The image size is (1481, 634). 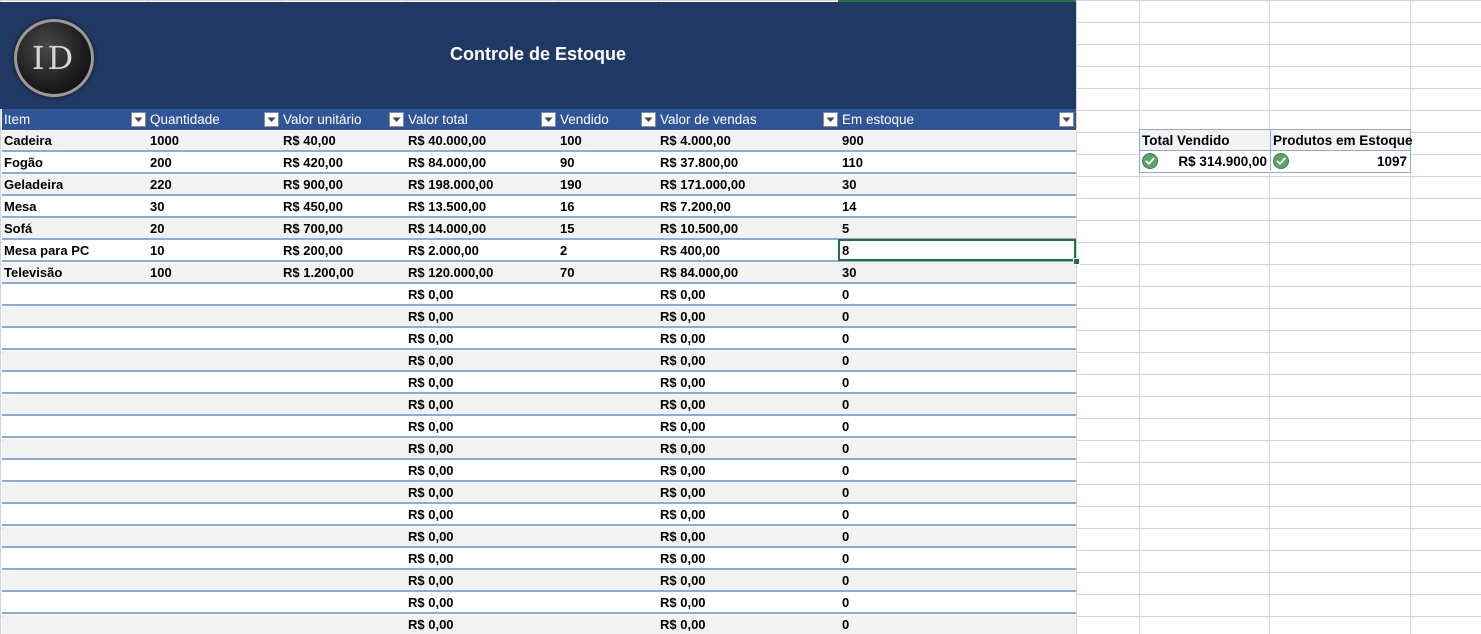 What do you see at coordinates (313, 184) in the screenshot?
I see `table-cell: R$ 900,00` at bounding box center [313, 184].